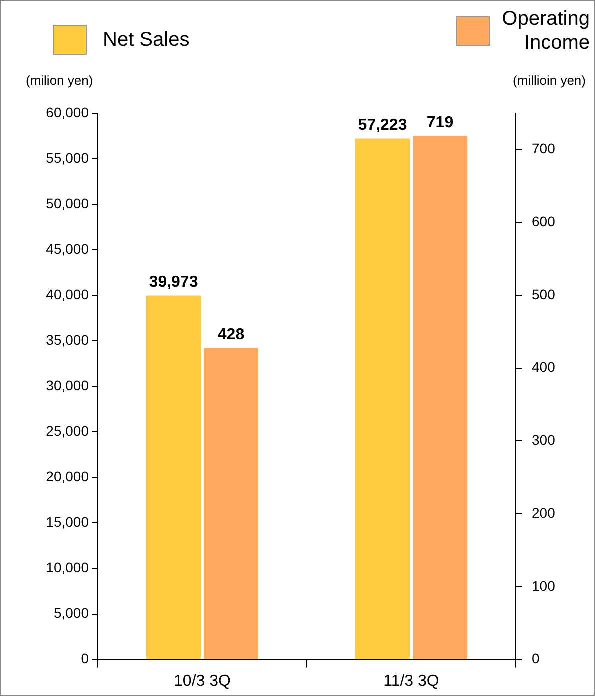 Image resolution: width=595 pixels, height=696 pixels. Describe the element at coordinates (68, 430) in the screenshot. I see `y-tick-label: 25,000` at that location.